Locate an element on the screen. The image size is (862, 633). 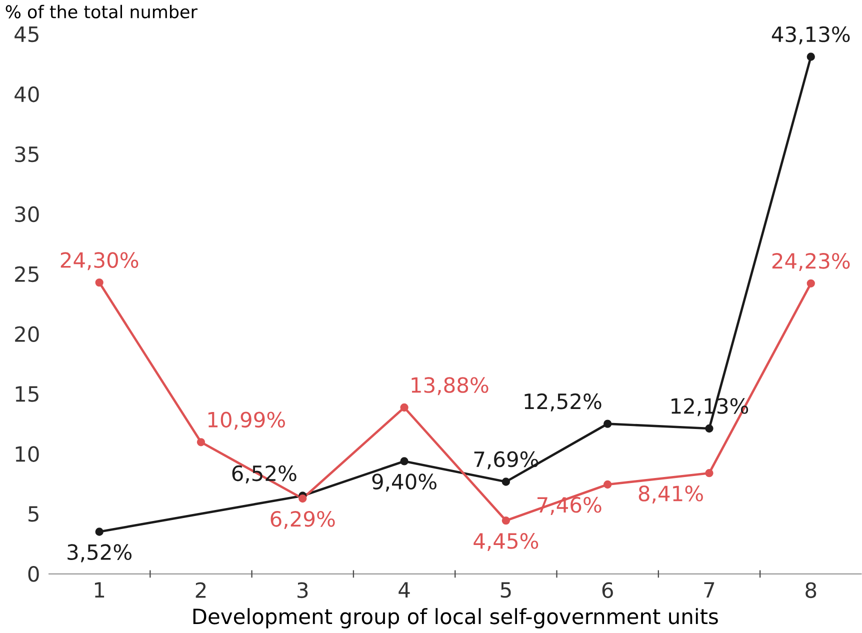
x-tick-label: 1 is located at coordinates (99, 590).